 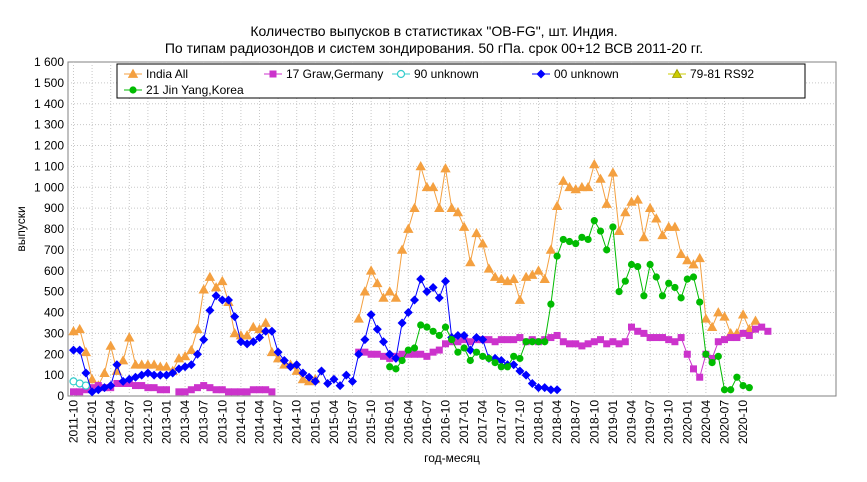 I want to click on legend-item: 90 unknown, so click(x=435, y=74).